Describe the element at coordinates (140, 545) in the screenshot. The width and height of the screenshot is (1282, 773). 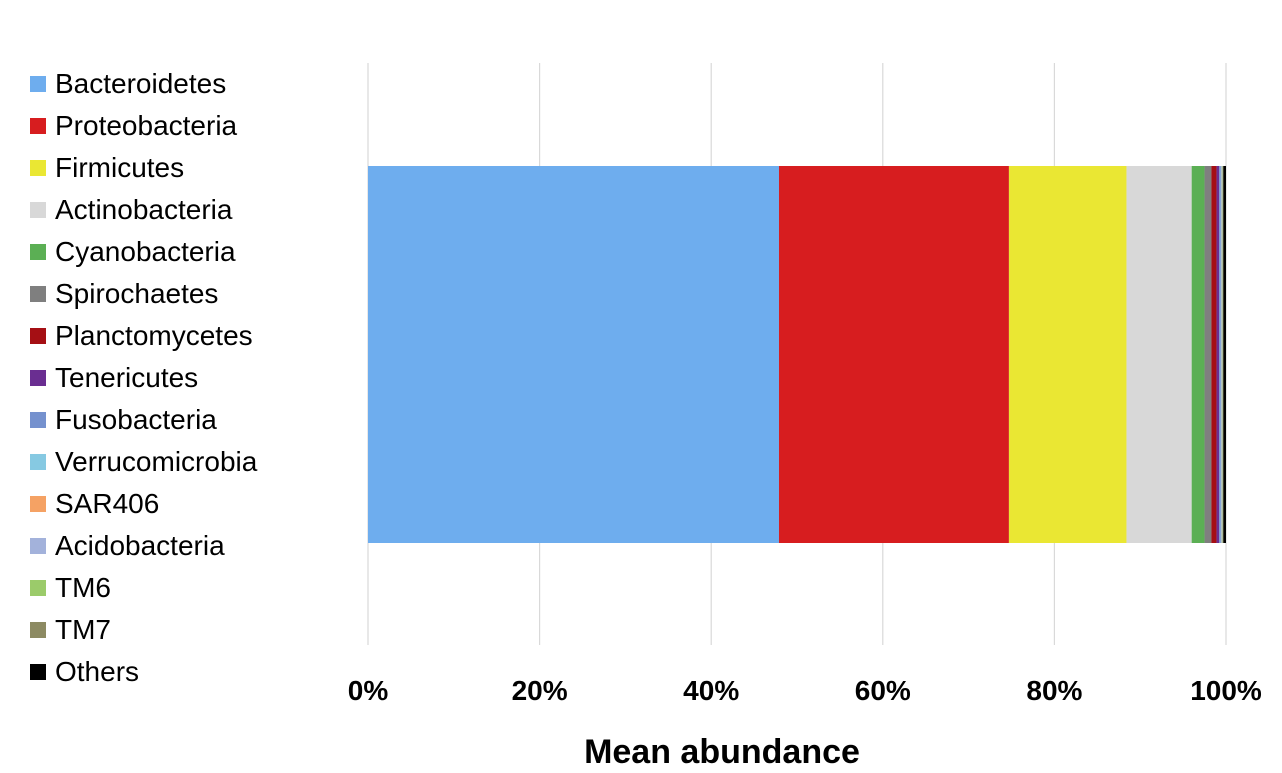
I see `legend-label: Acidobacteria` at that location.